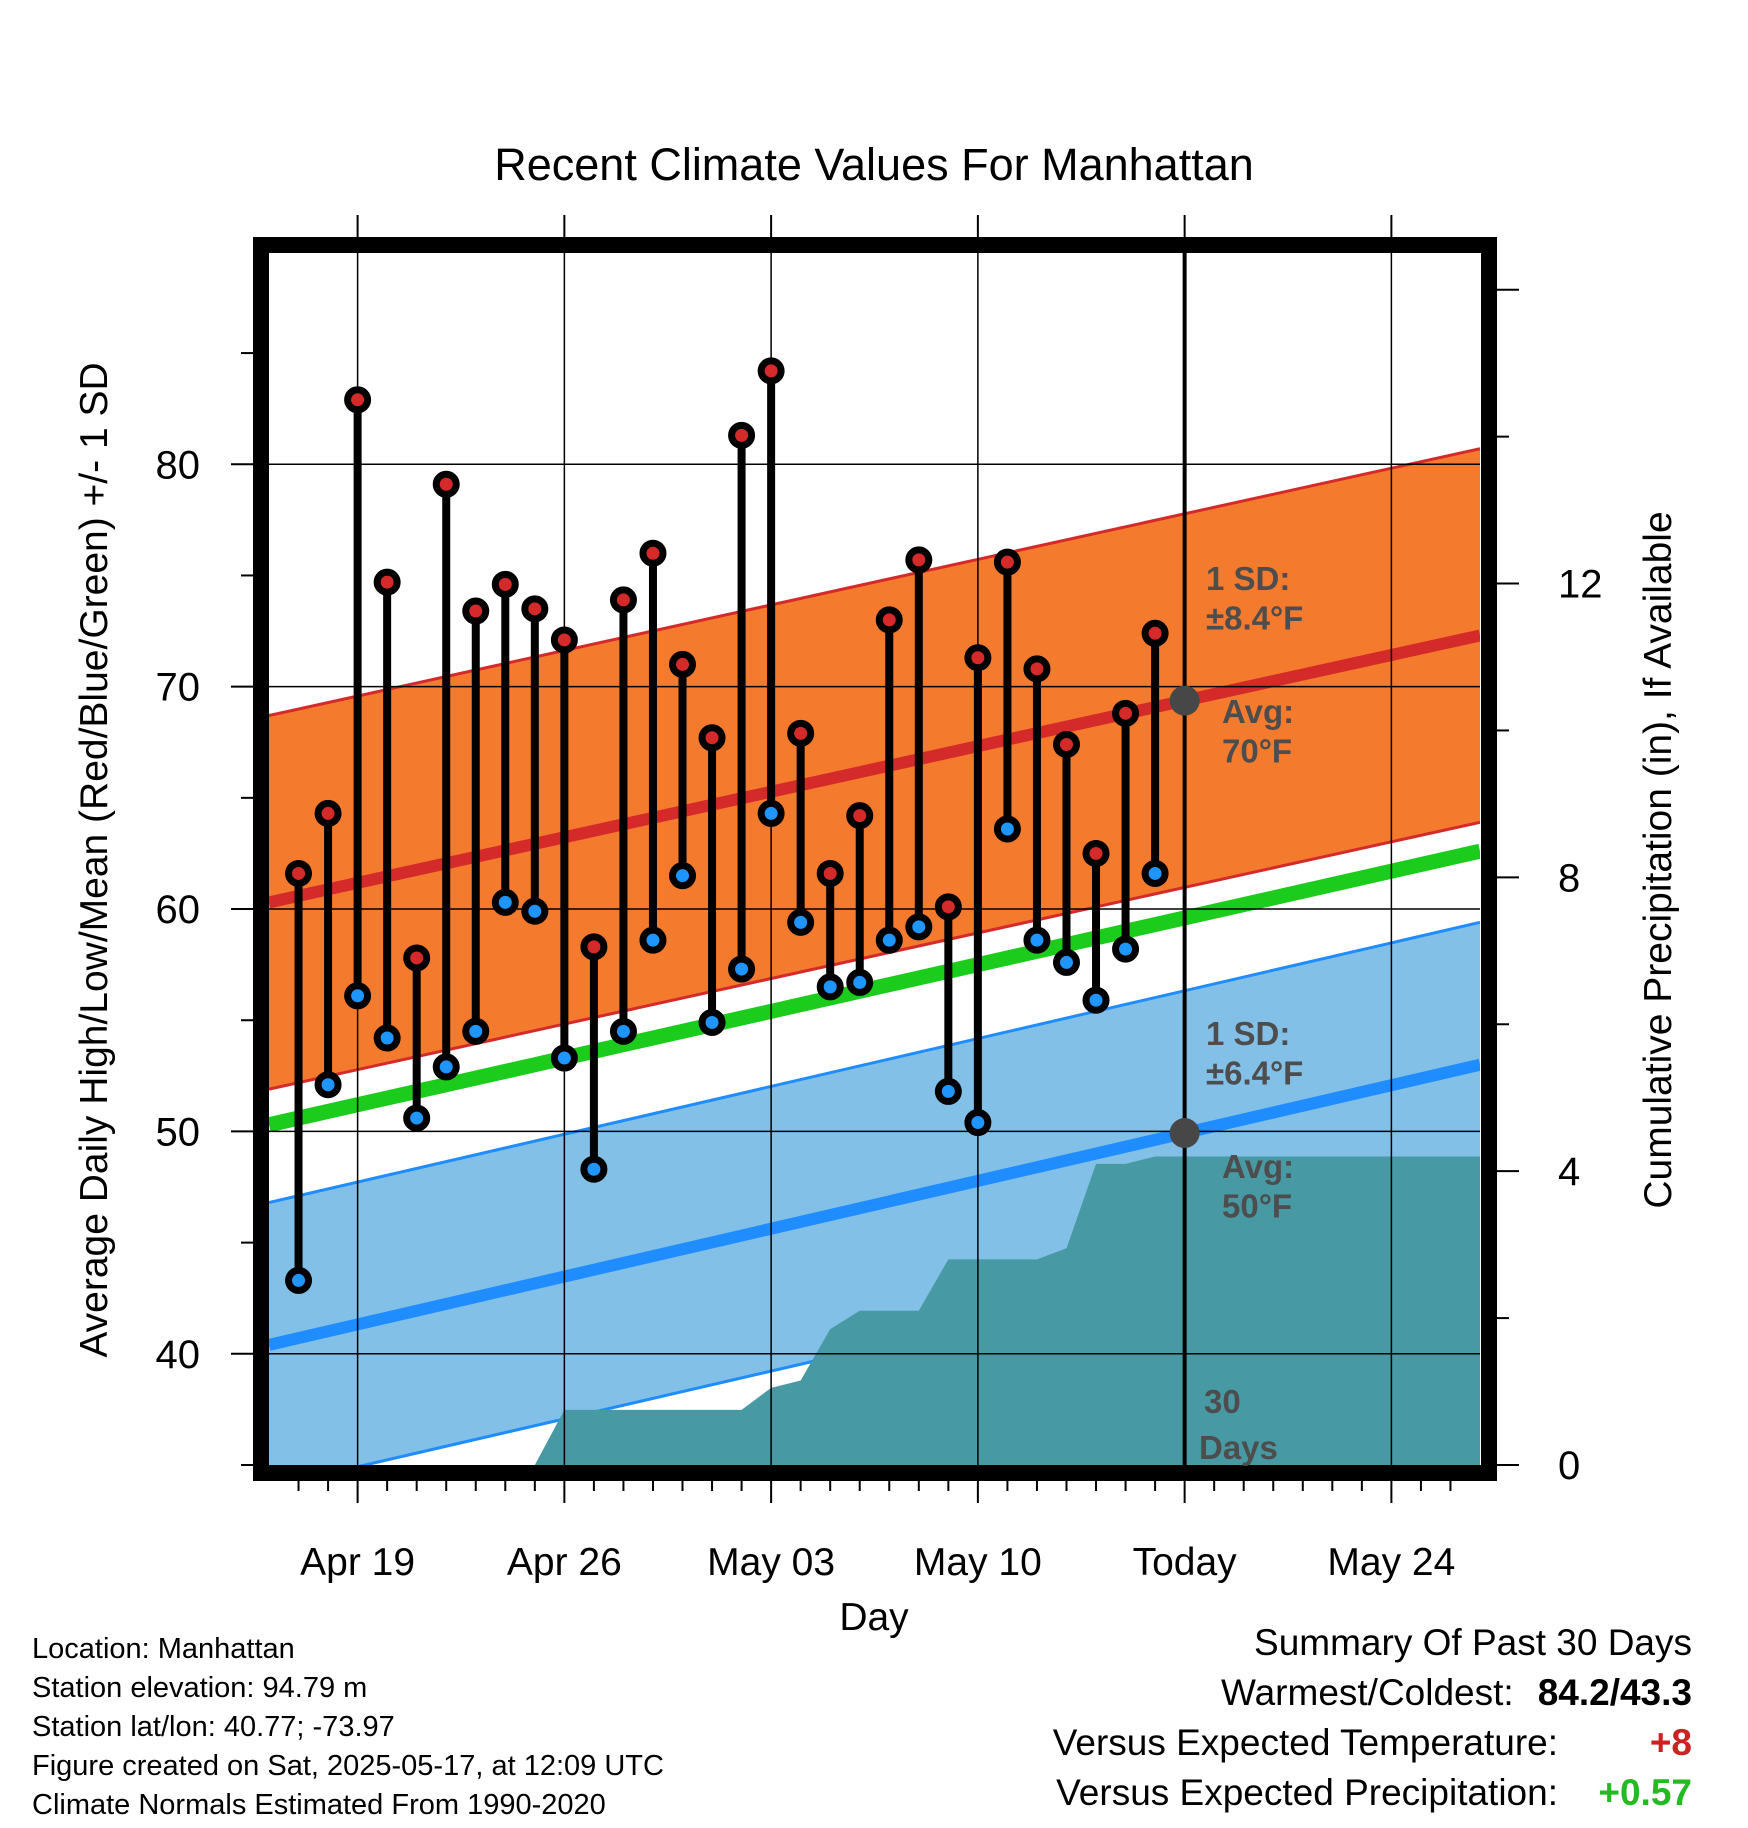 This screenshot has width=1748, height=1828. I want to click on high-sd-annotation: 1 SD: ±8.4°F, so click(1254, 598).